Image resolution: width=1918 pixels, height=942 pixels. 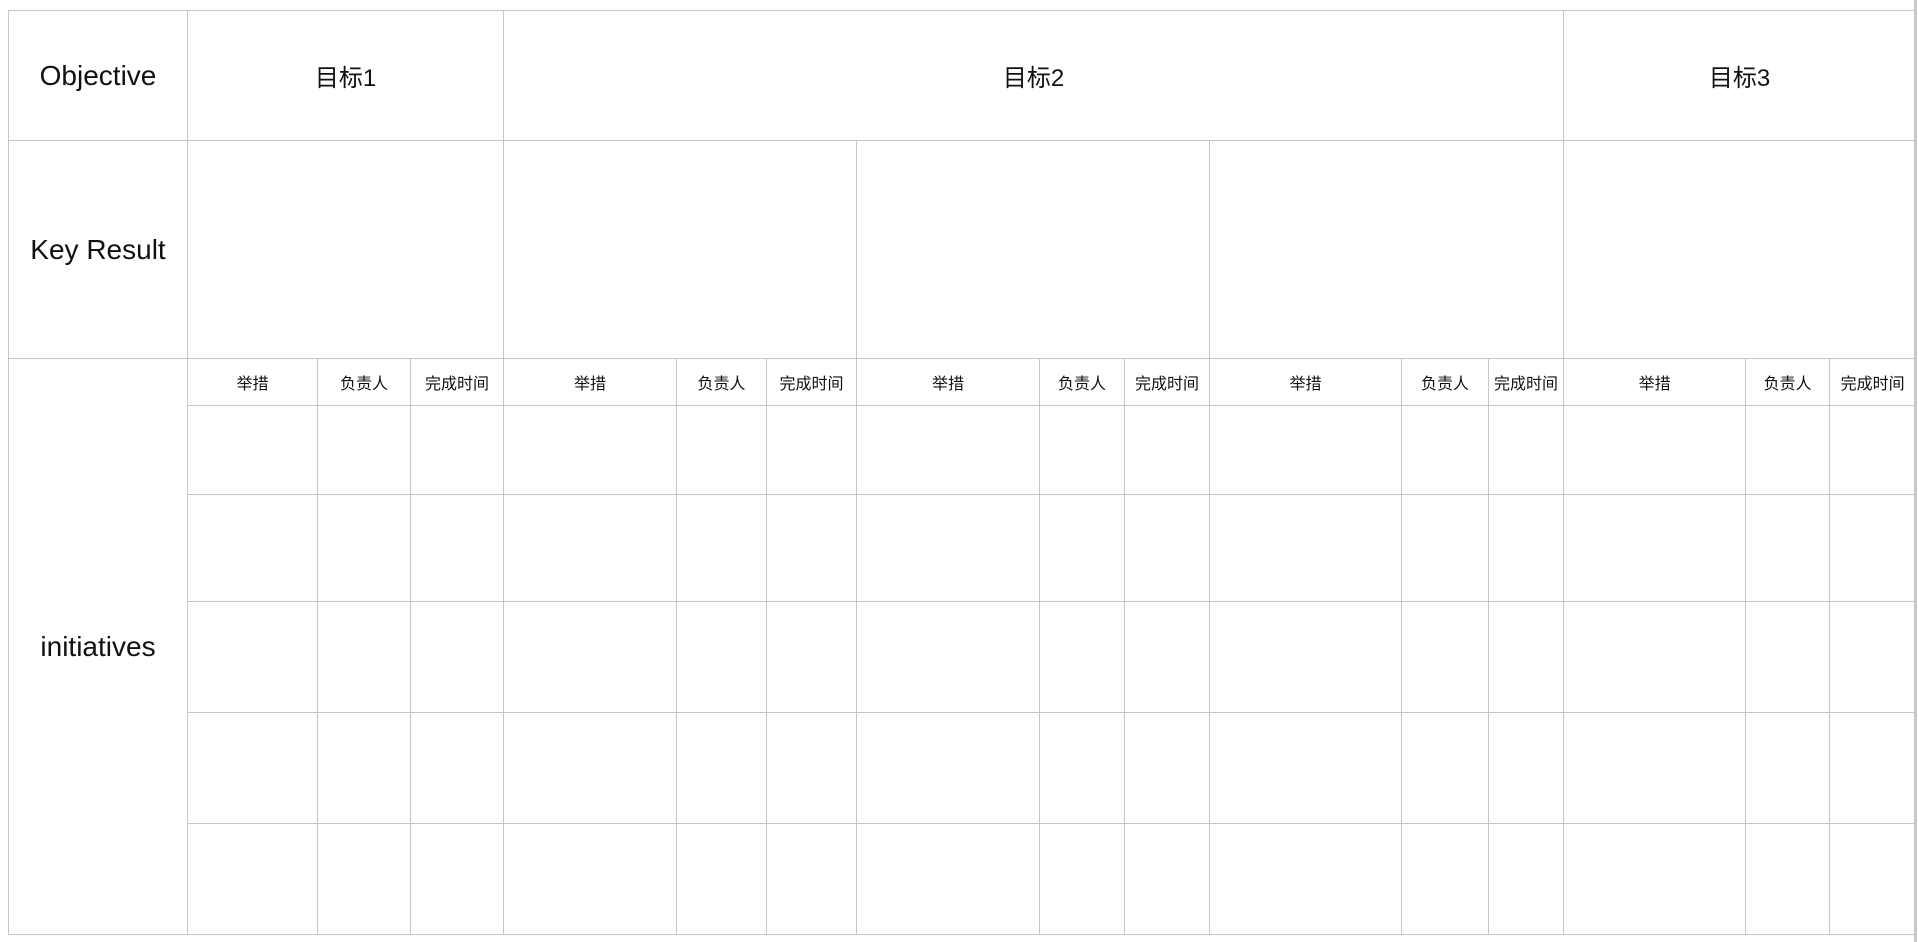 What do you see at coordinates (345, 75) in the screenshot?
I see `objective-cell-1: 目标1` at bounding box center [345, 75].